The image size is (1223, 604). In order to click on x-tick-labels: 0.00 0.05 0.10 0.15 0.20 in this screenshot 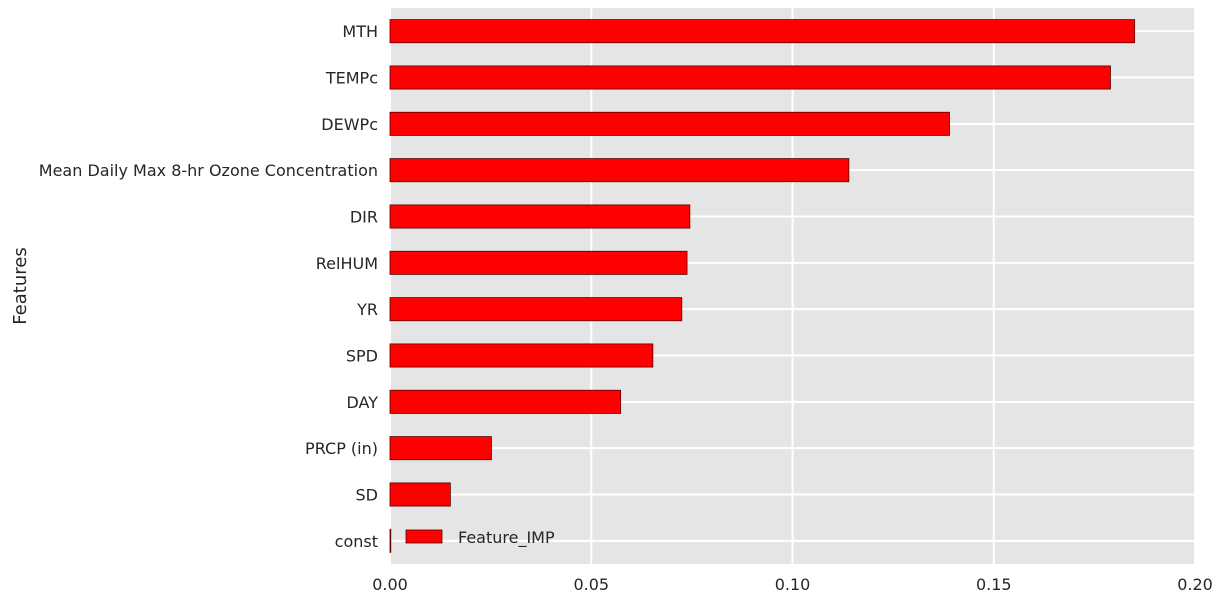, I will do `click(792, 584)`.